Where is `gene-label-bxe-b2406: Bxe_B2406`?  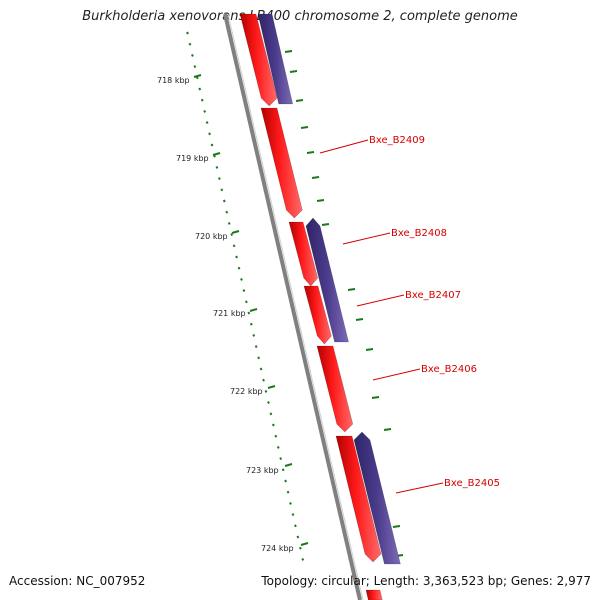
gene-label-bxe-b2406: Bxe_B2406 is located at coordinates (449, 369).